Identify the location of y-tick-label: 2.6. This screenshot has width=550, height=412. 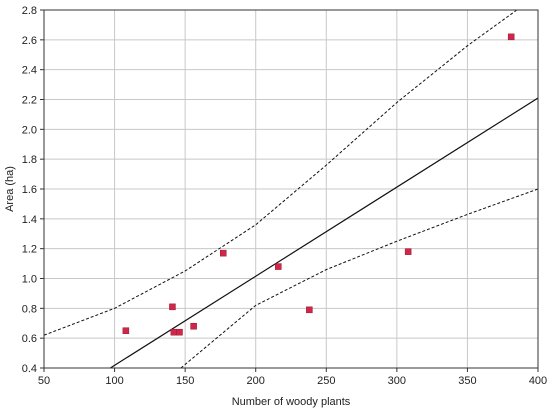
(29, 41).